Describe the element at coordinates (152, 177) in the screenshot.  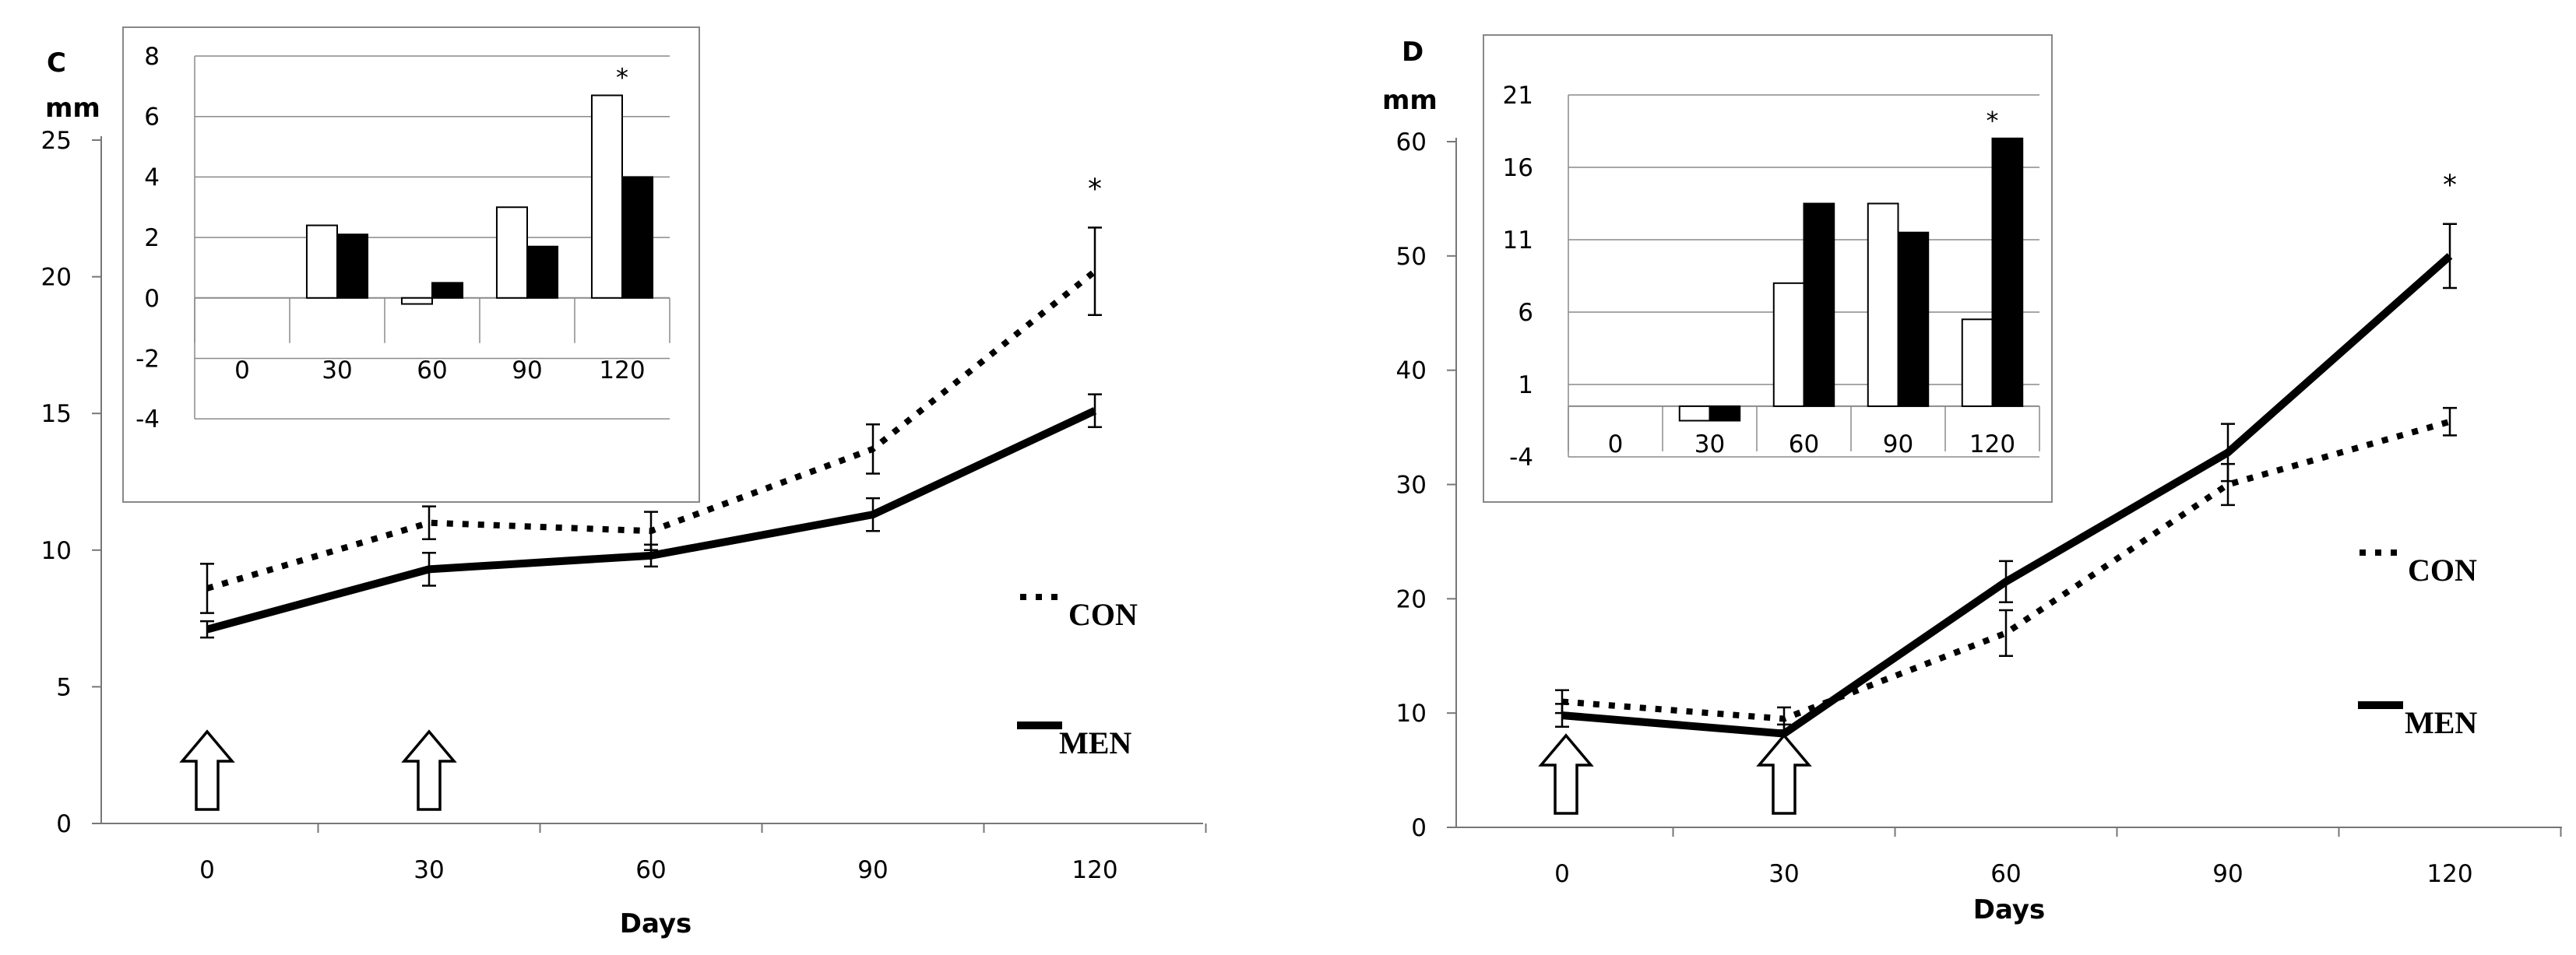
I see `inset-y-tick-label: 4` at that location.